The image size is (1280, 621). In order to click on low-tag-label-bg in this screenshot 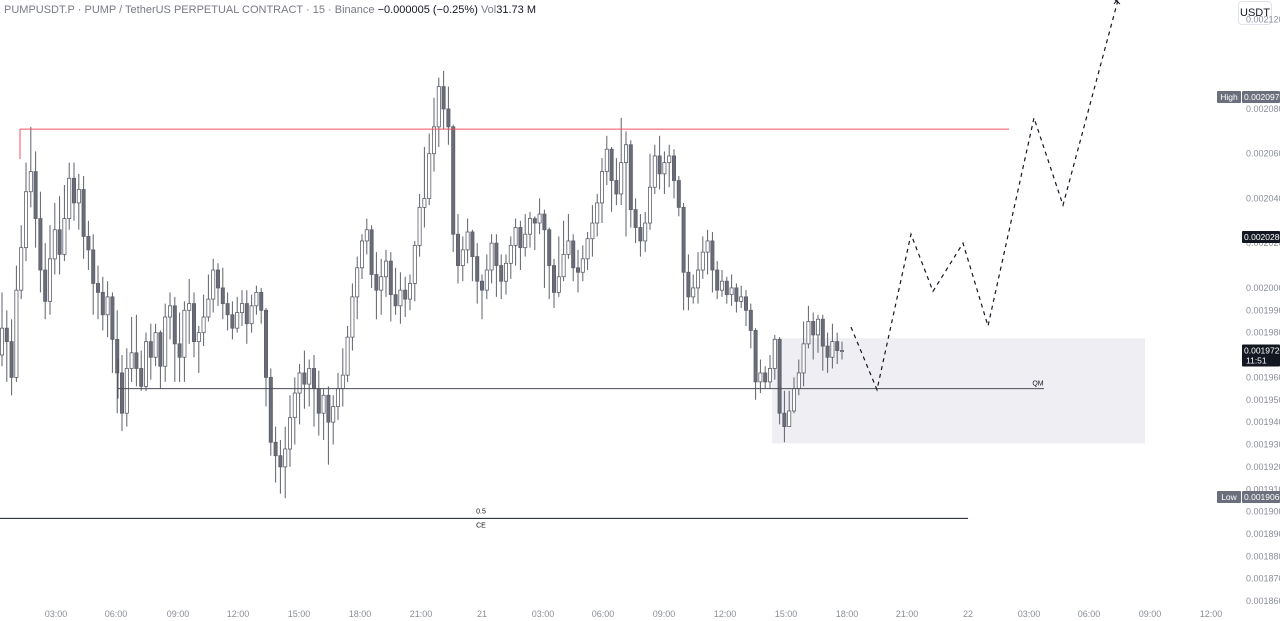, I will do `click(1229, 497)`.